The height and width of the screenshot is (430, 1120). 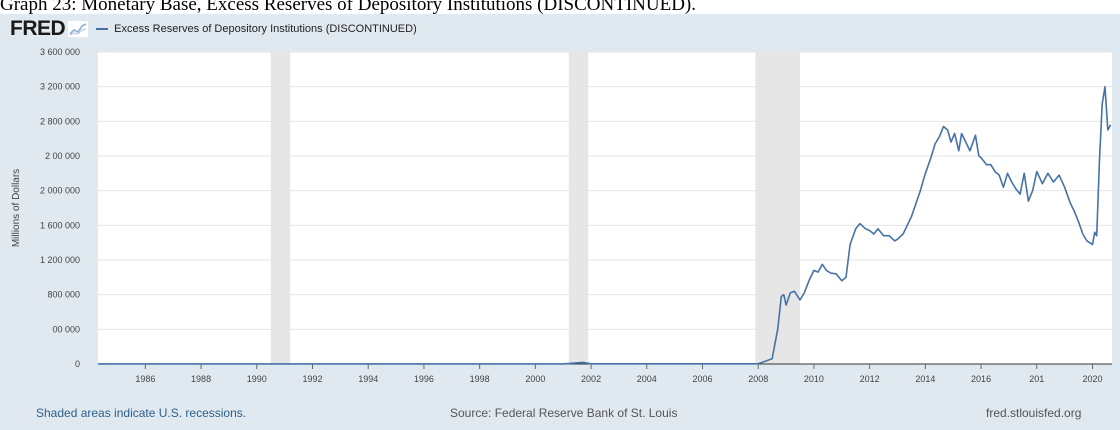 What do you see at coordinates (141, 413) in the screenshot?
I see `recession-note: Shaded areas indicate U.S. recessions.` at bounding box center [141, 413].